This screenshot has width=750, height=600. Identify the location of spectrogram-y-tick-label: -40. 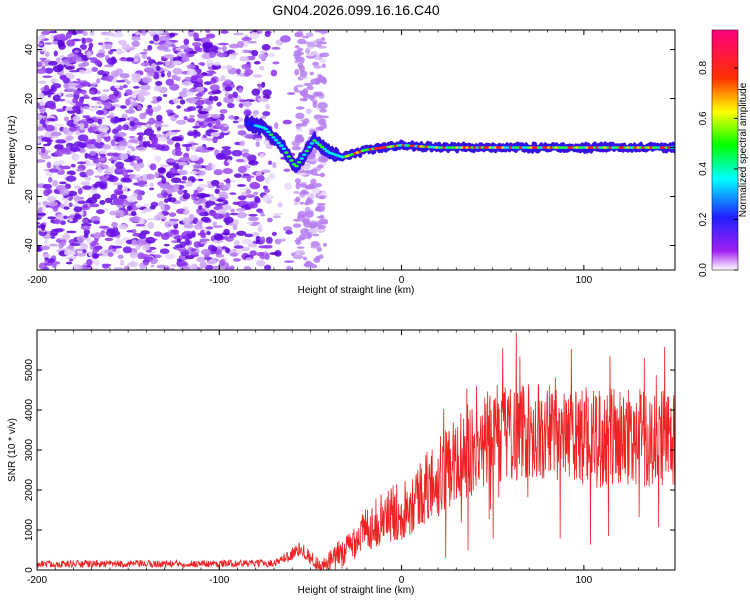
(29, 245).